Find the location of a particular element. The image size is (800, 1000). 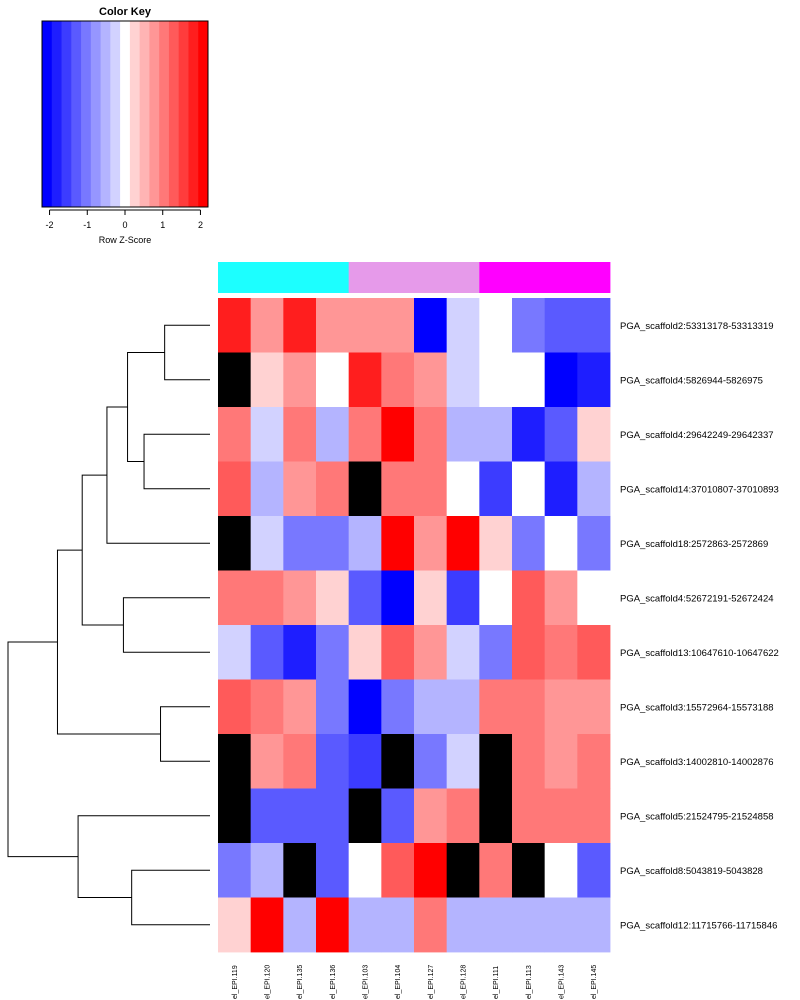

column-label: el_EPI.104 is located at coordinates (398, 982).